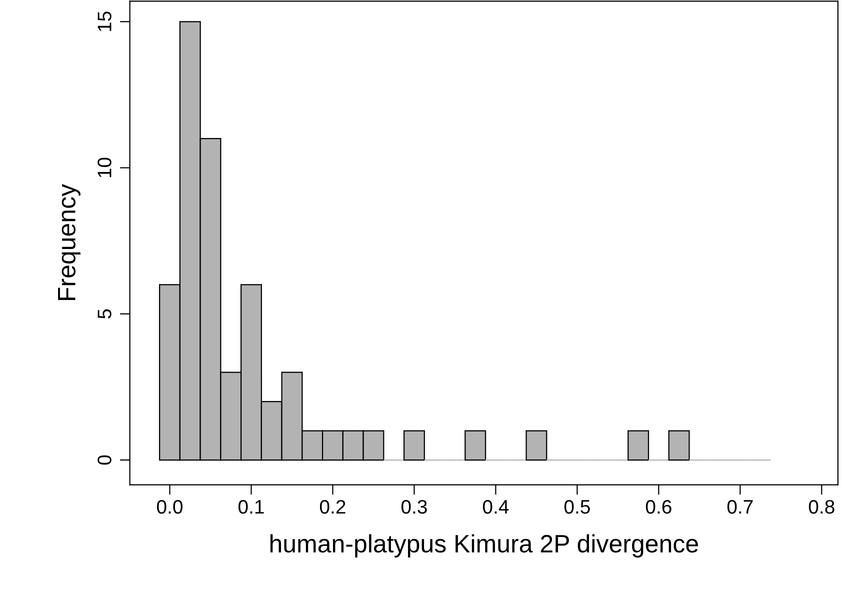 Image resolution: width=843 pixels, height=592 pixels. I want to click on y-tick-label: 15, so click(105, 21).